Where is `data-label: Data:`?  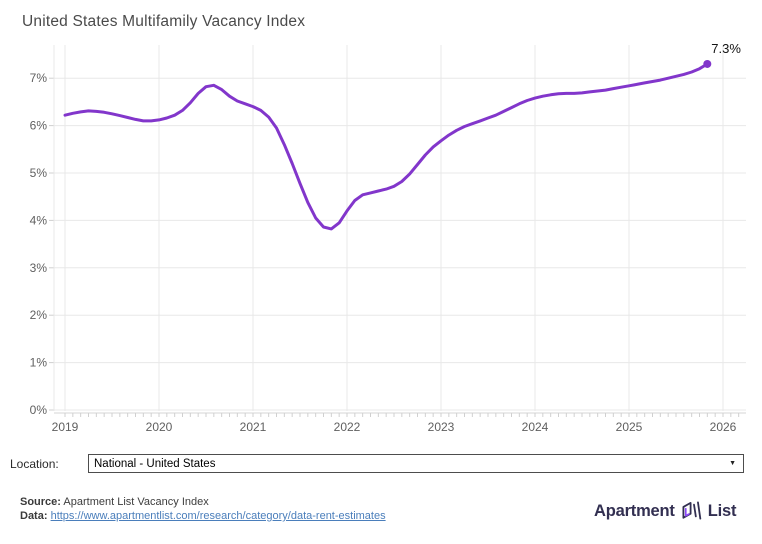 data-label: Data: is located at coordinates (34, 516).